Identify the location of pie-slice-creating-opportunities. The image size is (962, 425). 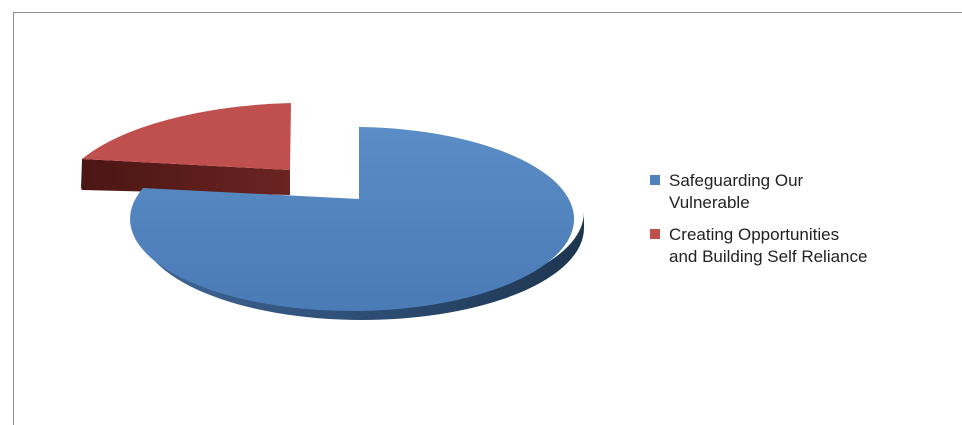
(186, 149).